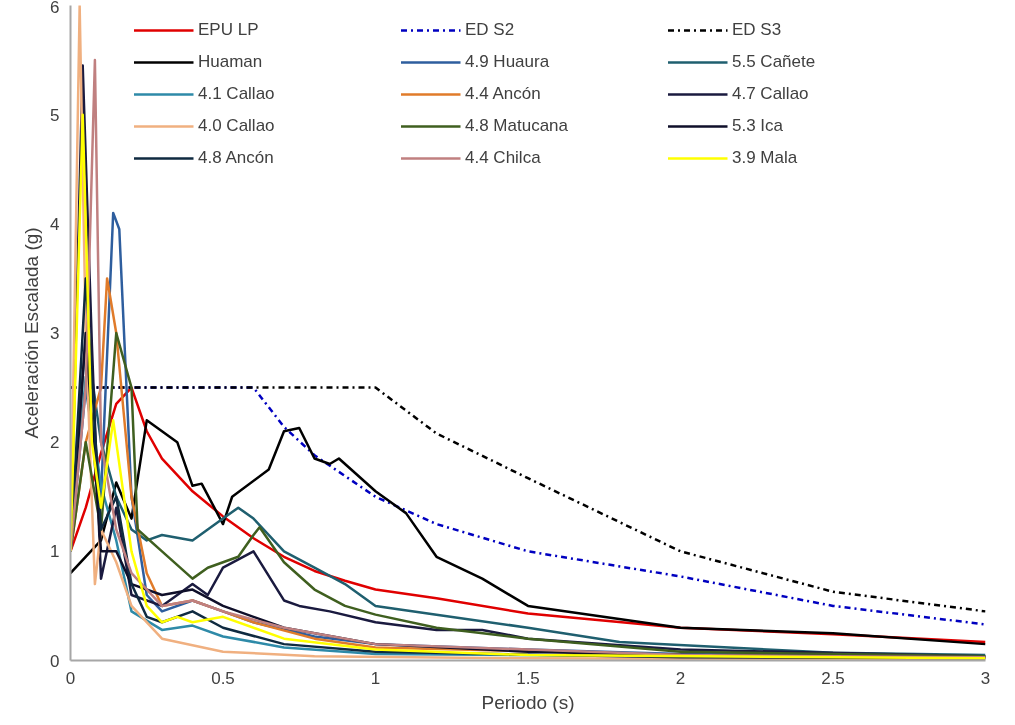 This screenshot has width=1015, height=725. Describe the element at coordinates (985, 678) in the screenshot. I see `x-tick-label: 3` at that location.